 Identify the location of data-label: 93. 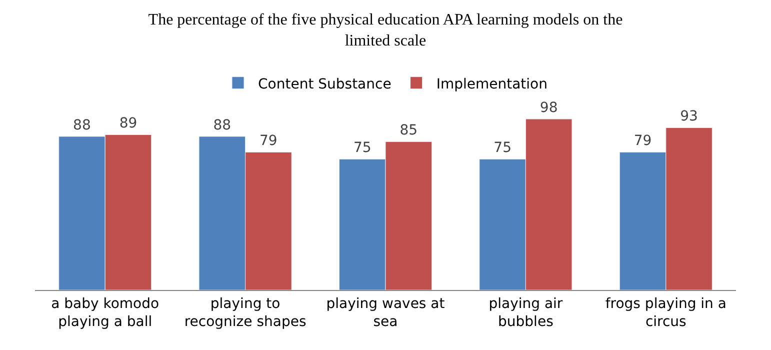
(689, 116).